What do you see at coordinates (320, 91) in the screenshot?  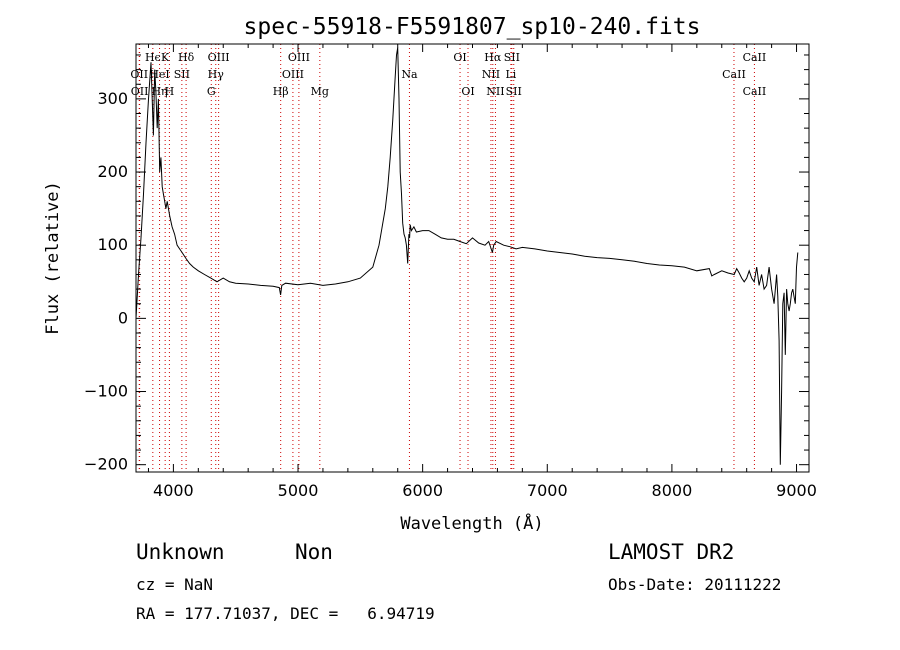 I see `line-label: Mg` at bounding box center [320, 91].